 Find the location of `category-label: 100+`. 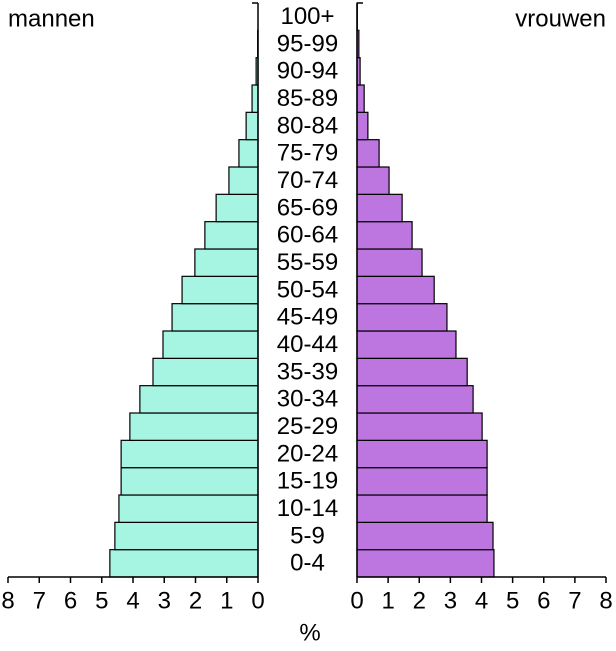

category-label: 100+ is located at coordinates (307, 16).